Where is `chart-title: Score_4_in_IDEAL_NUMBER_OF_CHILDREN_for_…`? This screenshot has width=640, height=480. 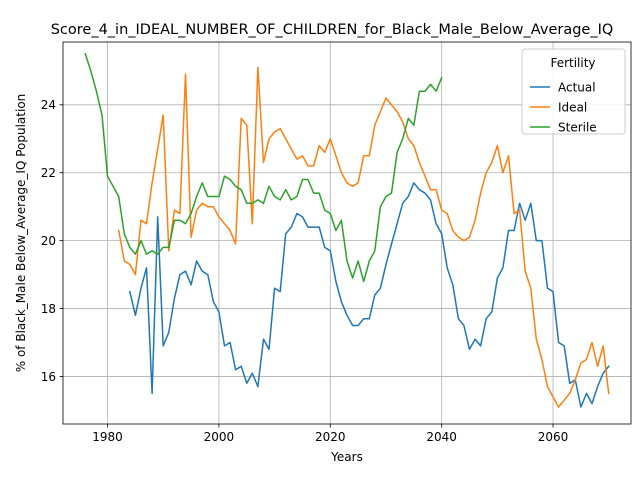
chart-title: Score_4_in_IDEAL_NUMBER_OF_CHILDREN_for_… is located at coordinates (332, 30).